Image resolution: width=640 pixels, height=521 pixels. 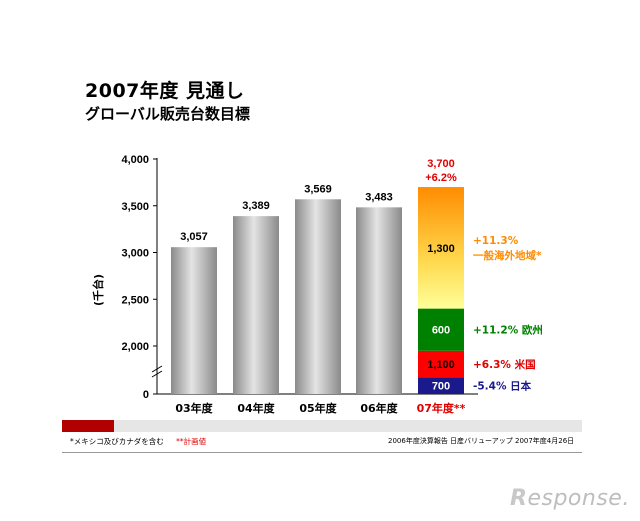 I want to click on x-category-label: 03年度, so click(x=194, y=408).